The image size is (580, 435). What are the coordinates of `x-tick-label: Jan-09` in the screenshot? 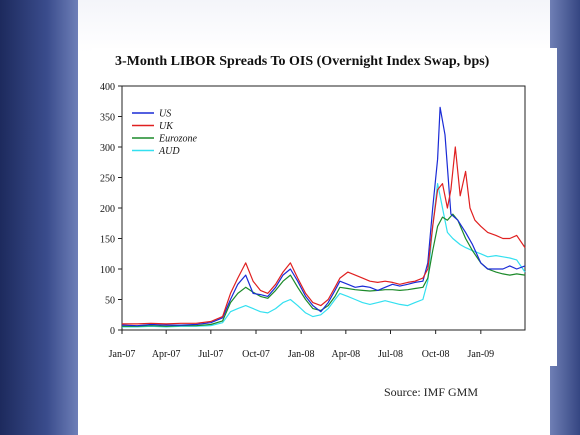 It's located at (480, 354).